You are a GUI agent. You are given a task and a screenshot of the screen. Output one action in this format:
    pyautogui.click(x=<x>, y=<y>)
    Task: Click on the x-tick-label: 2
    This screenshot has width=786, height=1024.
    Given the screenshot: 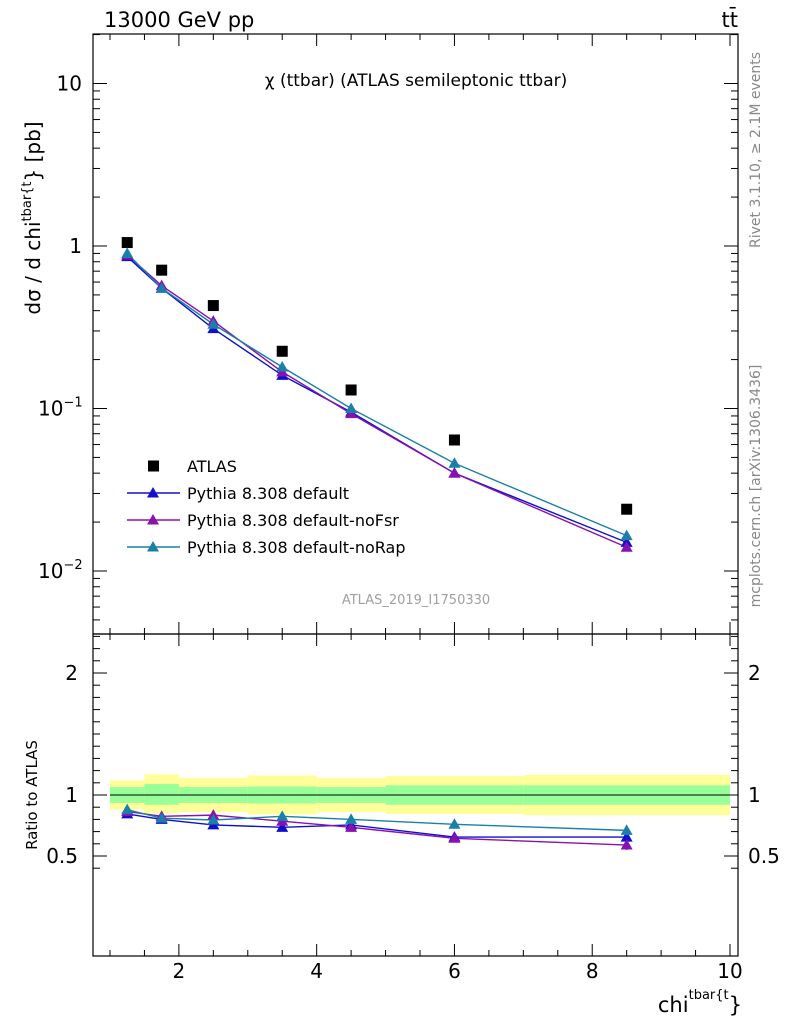 What is the action you would take?
    pyautogui.click(x=179, y=971)
    